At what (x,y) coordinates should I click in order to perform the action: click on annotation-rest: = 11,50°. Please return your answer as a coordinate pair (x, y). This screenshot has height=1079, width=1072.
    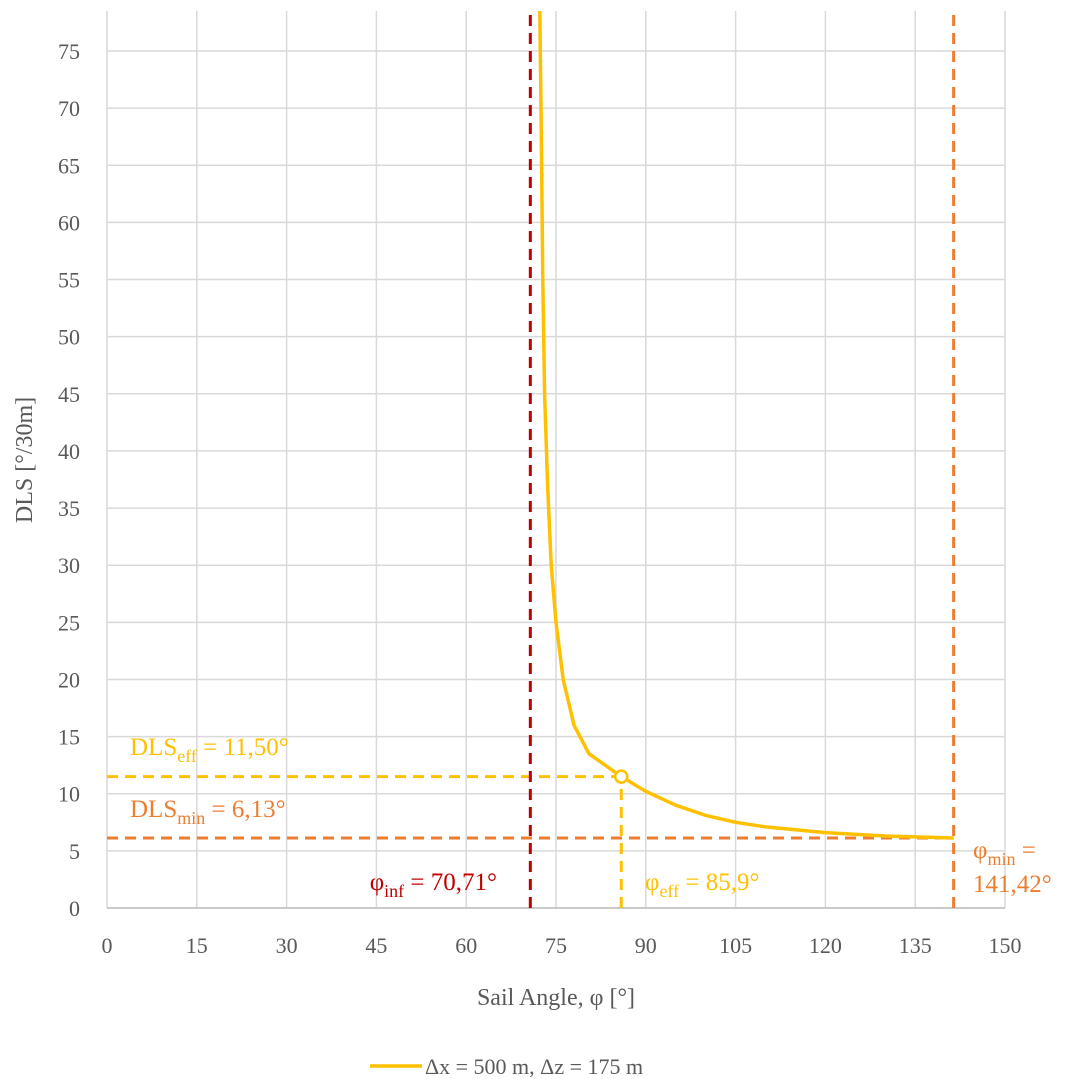
    Looking at the image, I should click on (243, 747).